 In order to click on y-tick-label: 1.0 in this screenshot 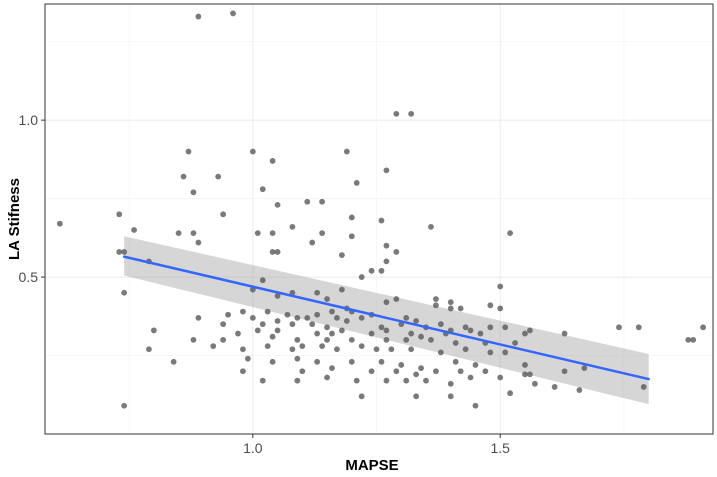, I will do `click(29, 120)`.